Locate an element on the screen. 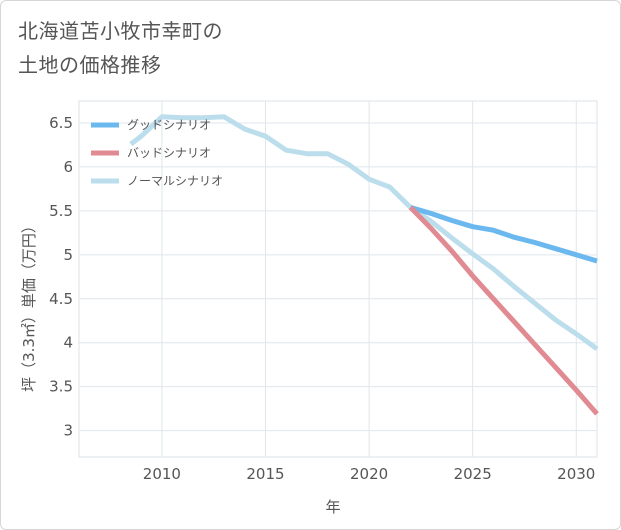 This screenshot has height=530, width=621. legend-label-good: グッドシナリオ is located at coordinates (169, 125).